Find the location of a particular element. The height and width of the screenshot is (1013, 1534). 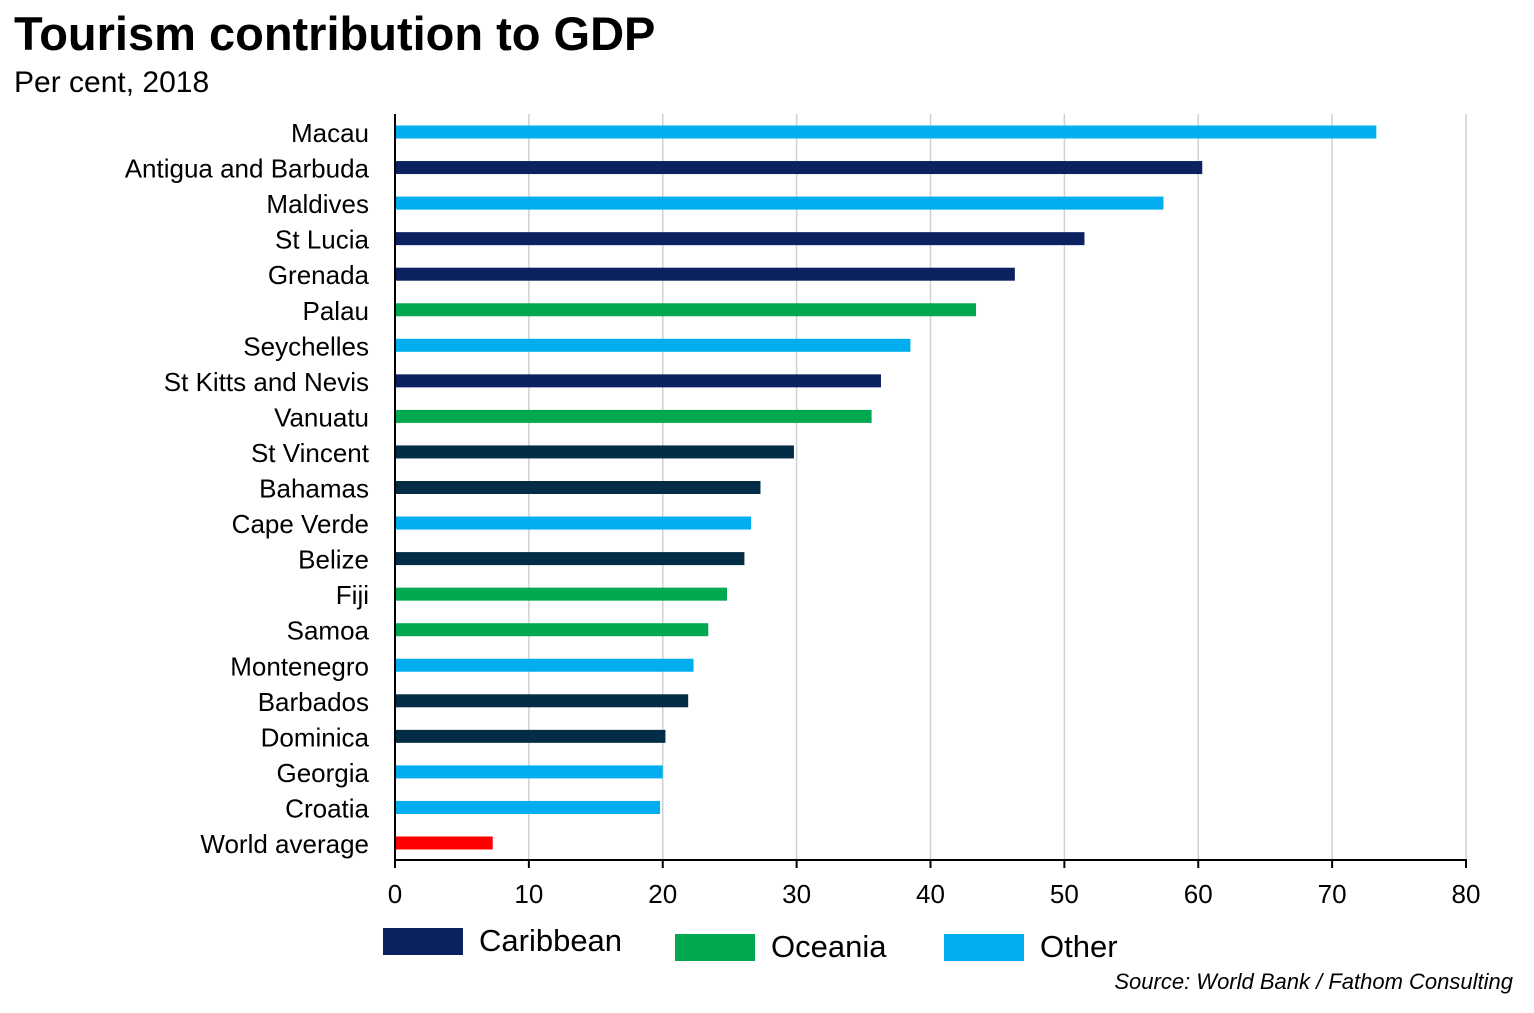

bar-st-kitts-and-nevis is located at coordinates (638, 381).